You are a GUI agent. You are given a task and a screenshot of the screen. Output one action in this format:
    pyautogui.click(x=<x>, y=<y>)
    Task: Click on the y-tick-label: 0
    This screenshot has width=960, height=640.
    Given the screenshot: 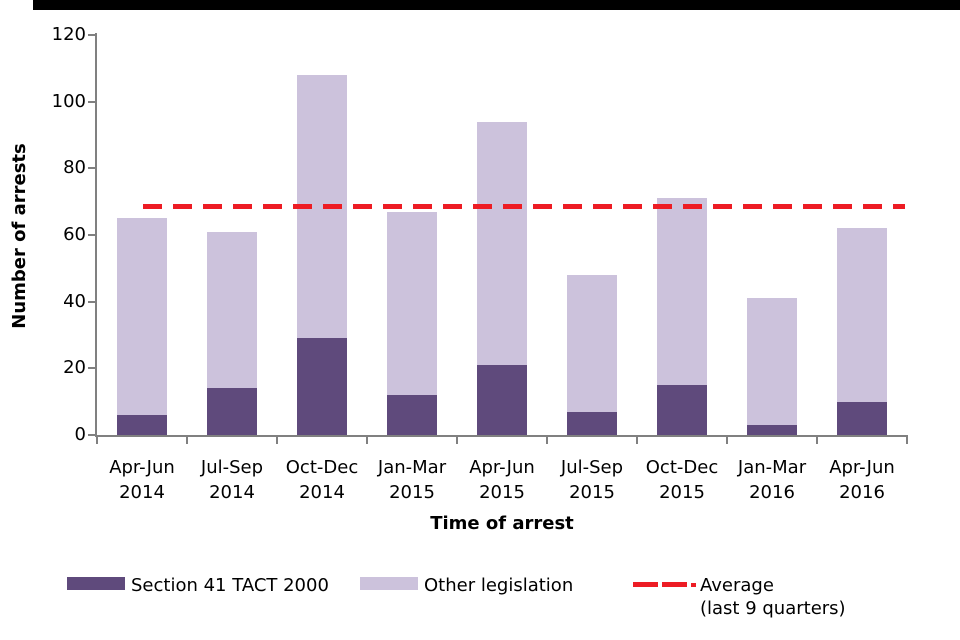 What is the action you would take?
    pyautogui.click(x=80, y=434)
    